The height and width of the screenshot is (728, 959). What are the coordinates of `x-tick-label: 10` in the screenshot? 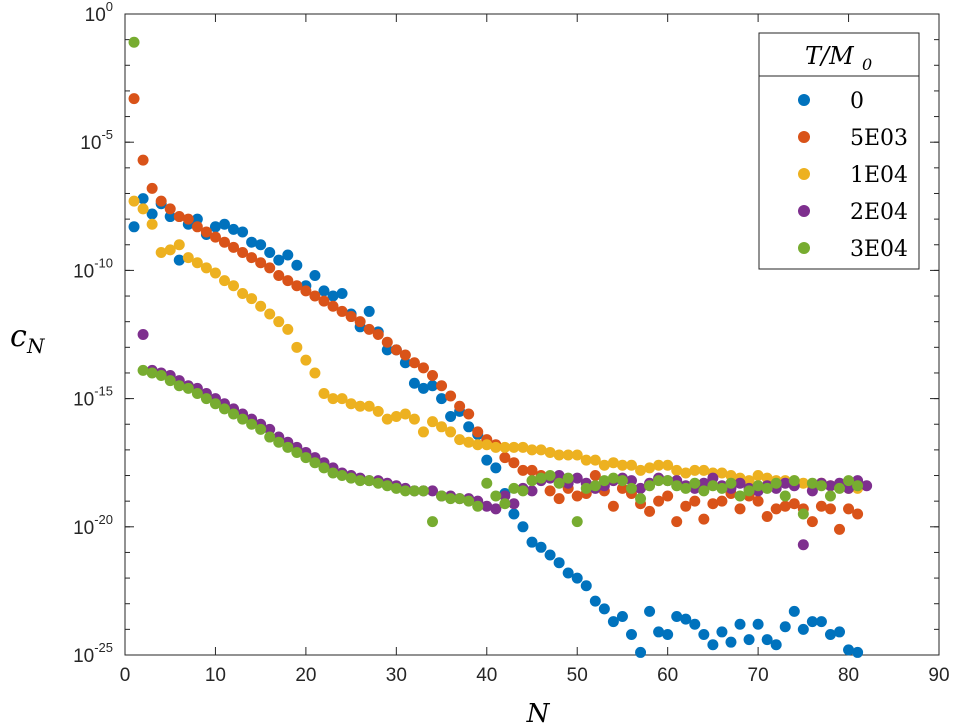 It's located at (215, 675).